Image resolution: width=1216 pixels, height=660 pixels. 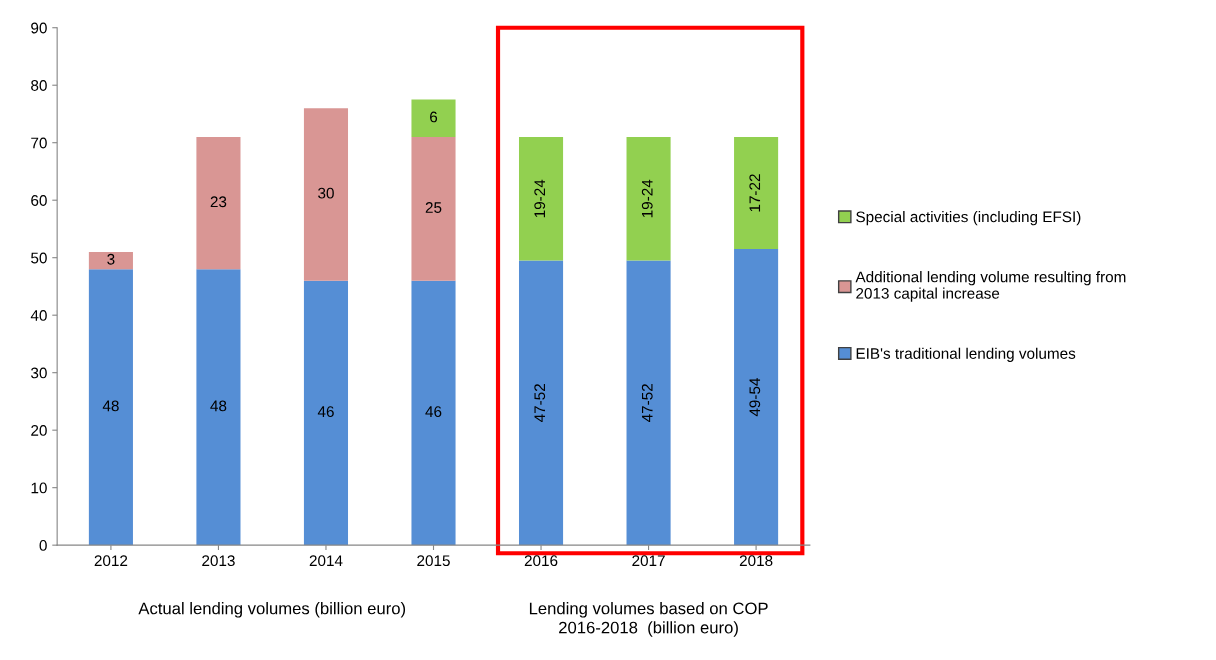 What do you see at coordinates (756, 561) in the screenshot?
I see `x-tick-label: 2018` at bounding box center [756, 561].